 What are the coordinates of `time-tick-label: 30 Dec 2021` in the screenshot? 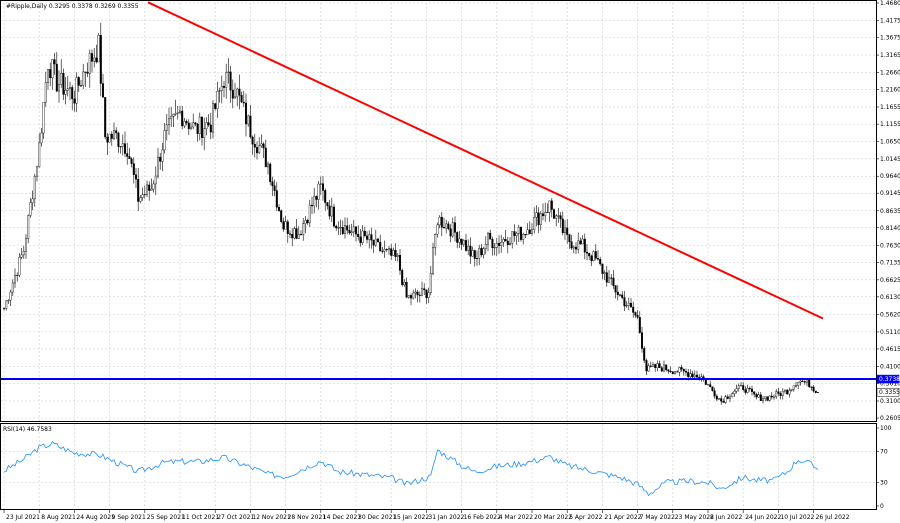 It's located at (377, 517).